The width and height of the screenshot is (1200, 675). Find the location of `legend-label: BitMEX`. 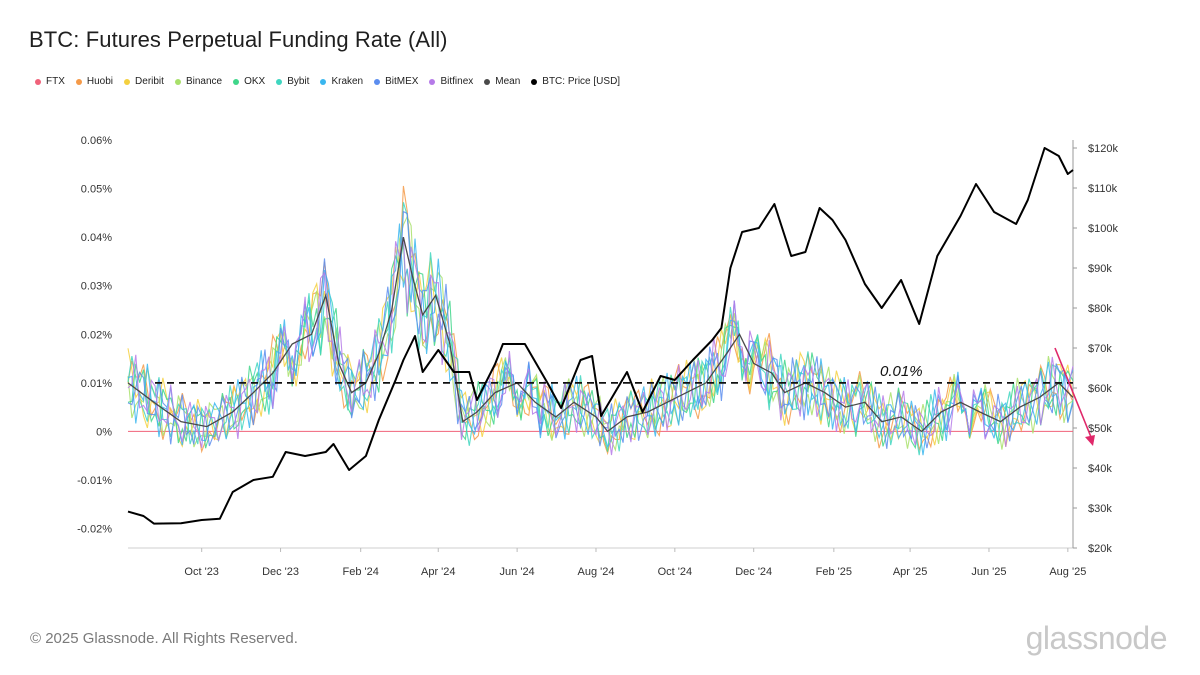

legend-label: BitMEX is located at coordinates (402, 81).